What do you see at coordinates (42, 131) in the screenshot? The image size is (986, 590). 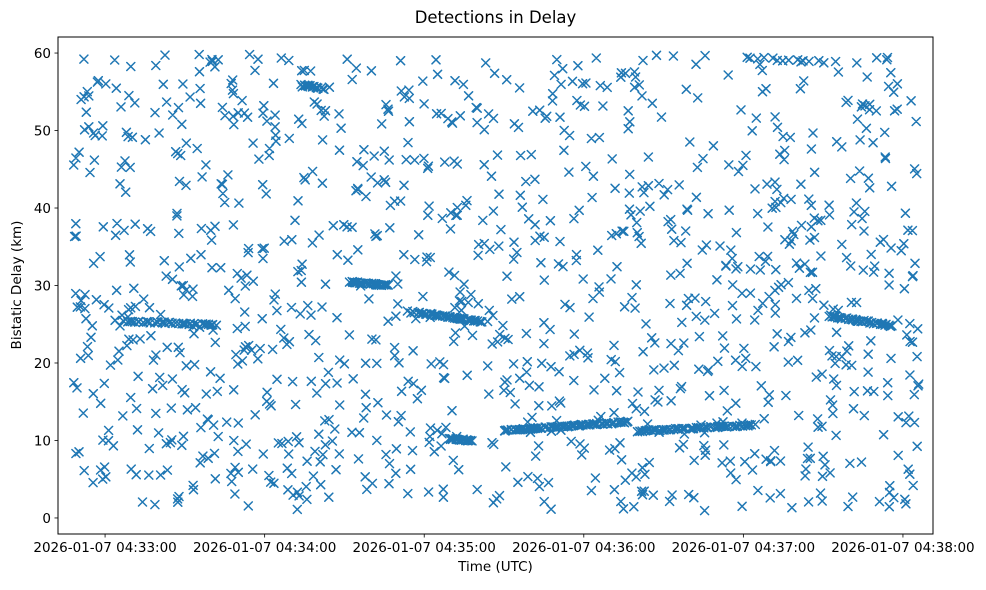 I see `y-tick-label: 50` at bounding box center [42, 131].